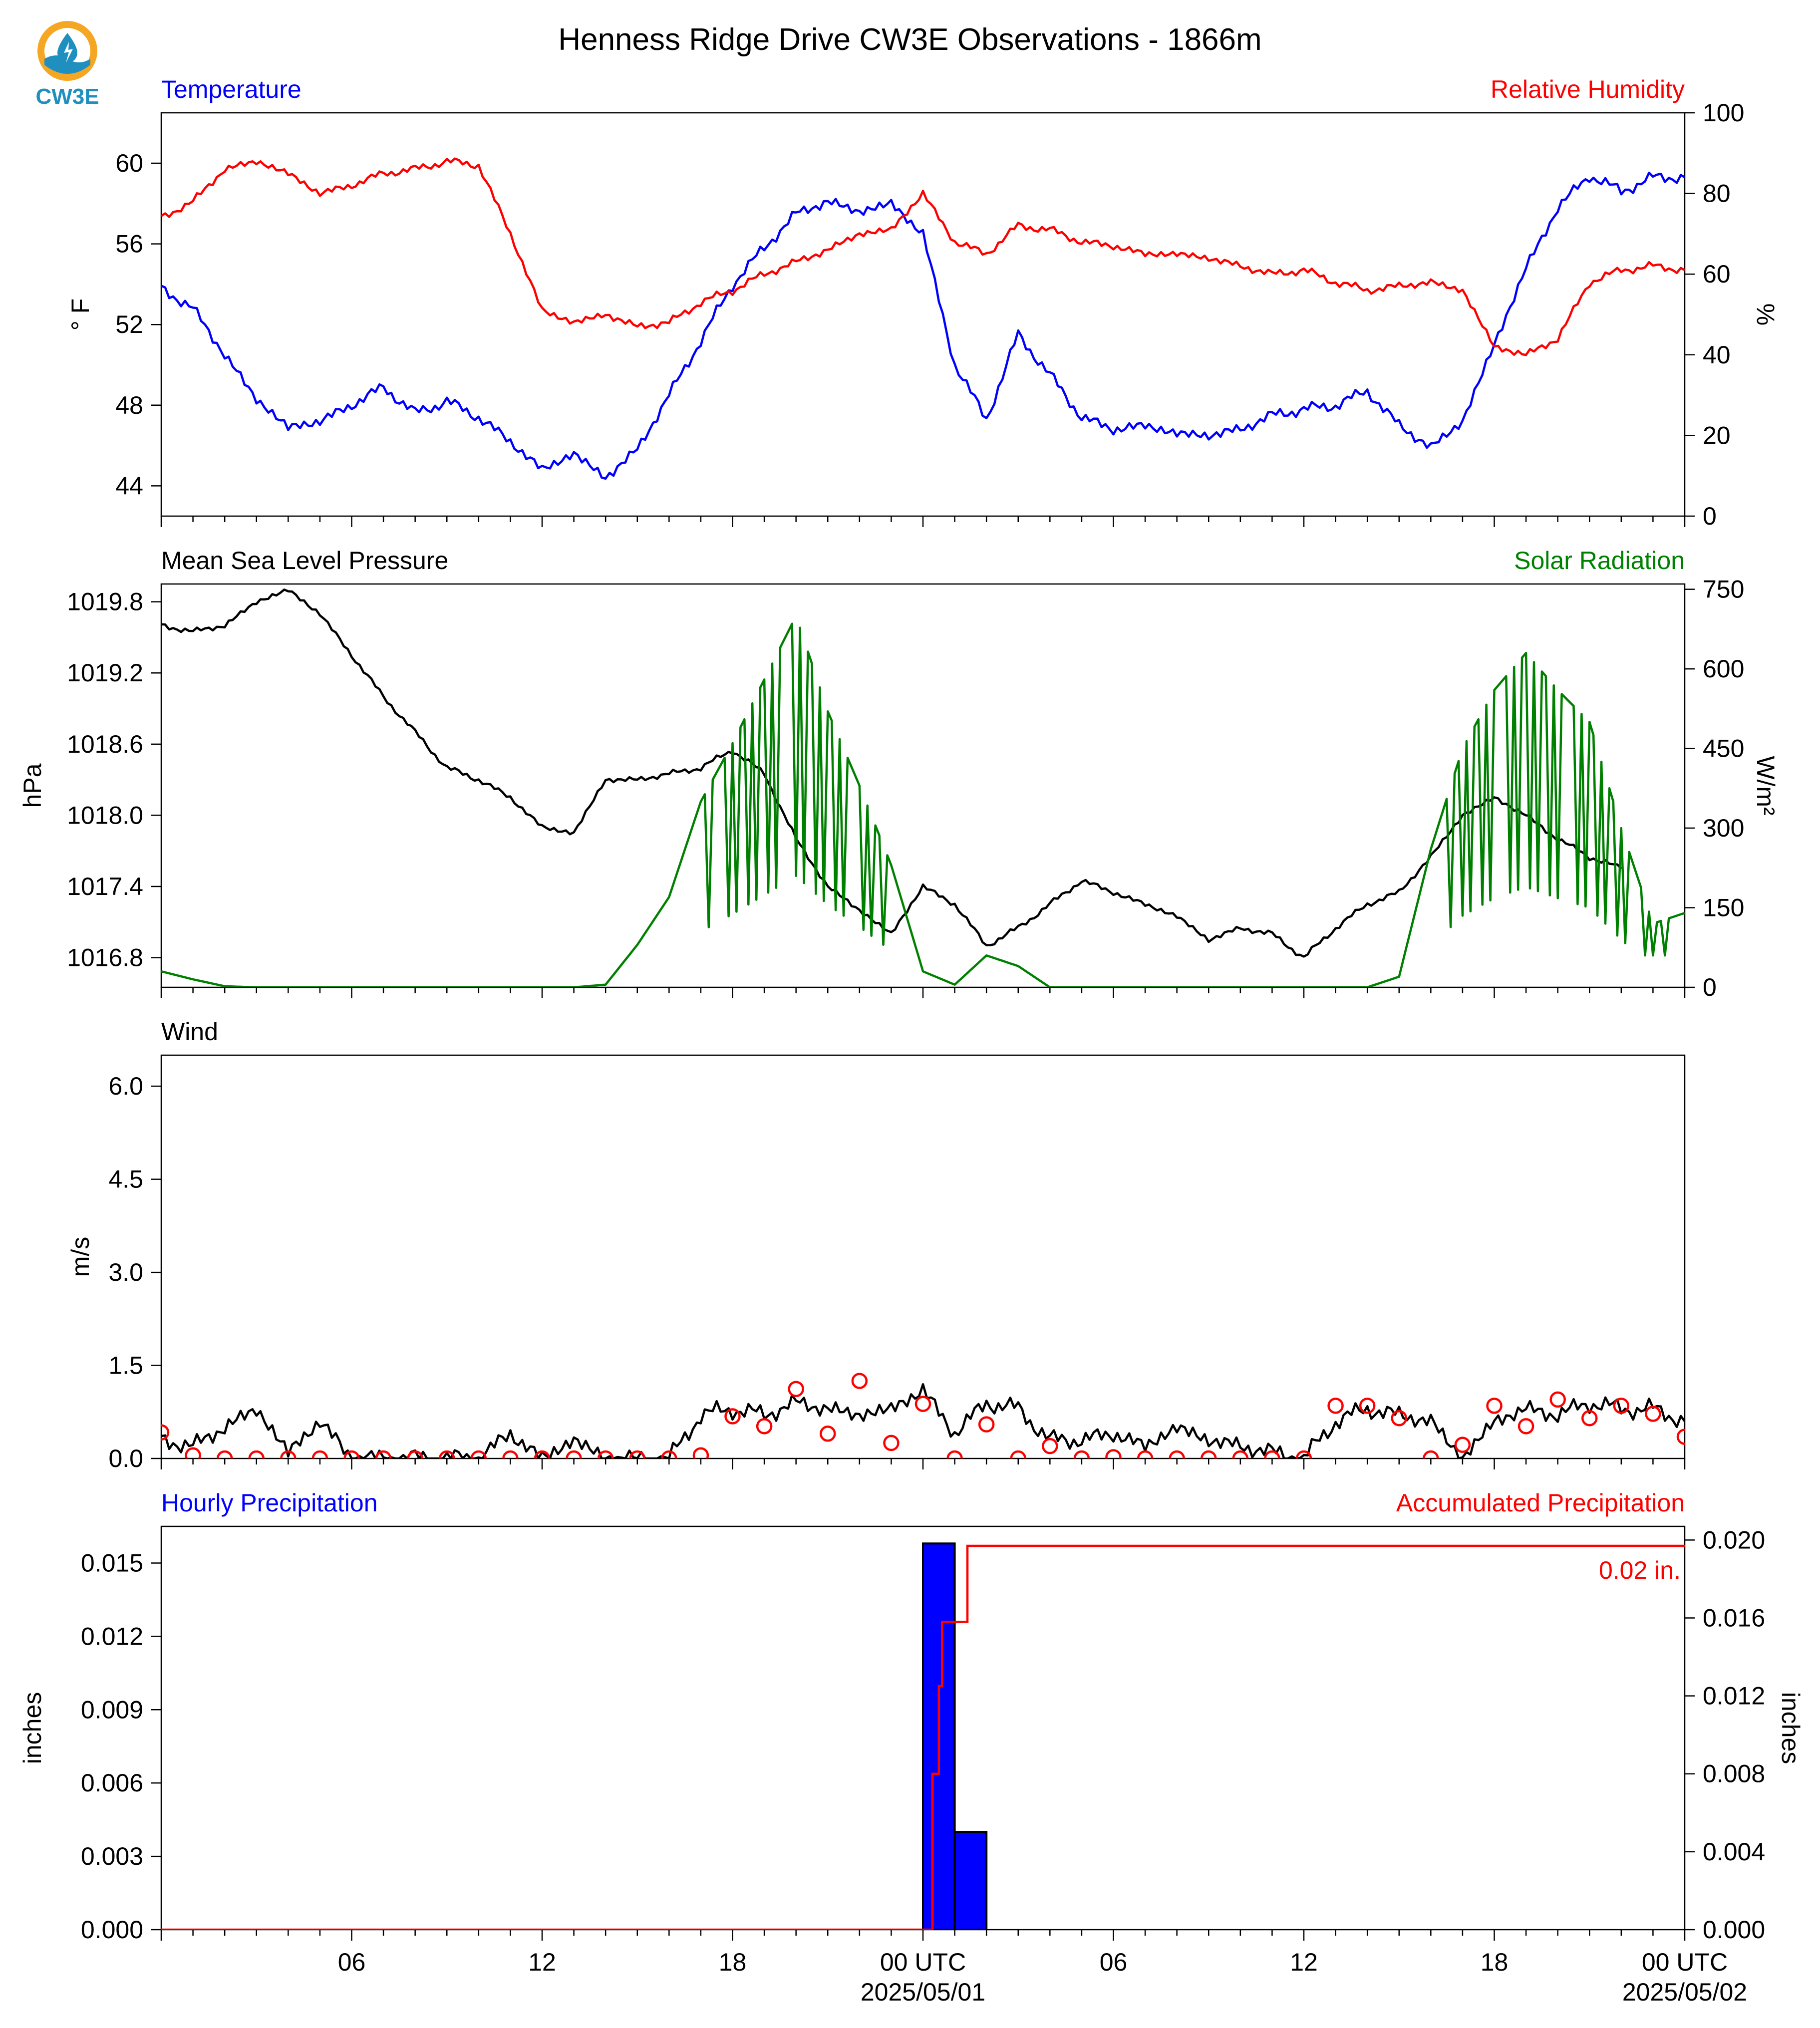 This screenshot has width=1820, height=2028. Describe the element at coordinates (1734, 1774) in the screenshot. I see `panel-3-ytick-label-right: 0.008` at that location.